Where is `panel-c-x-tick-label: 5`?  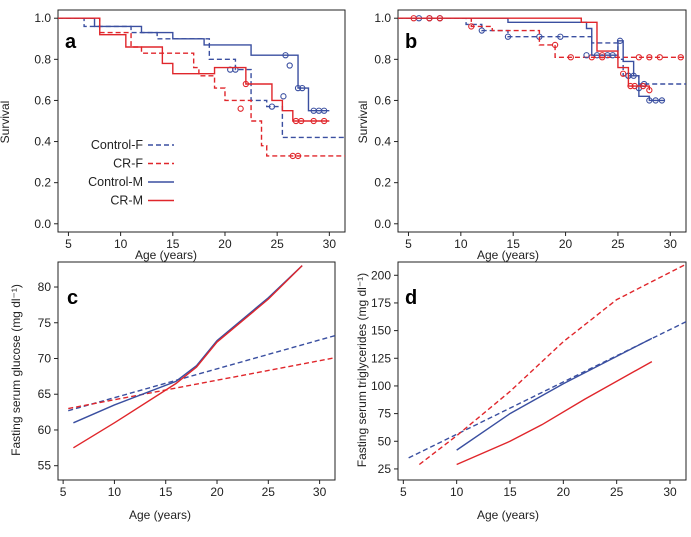
panel-c-x-tick-label: 5 is located at coordinates (63, 492).